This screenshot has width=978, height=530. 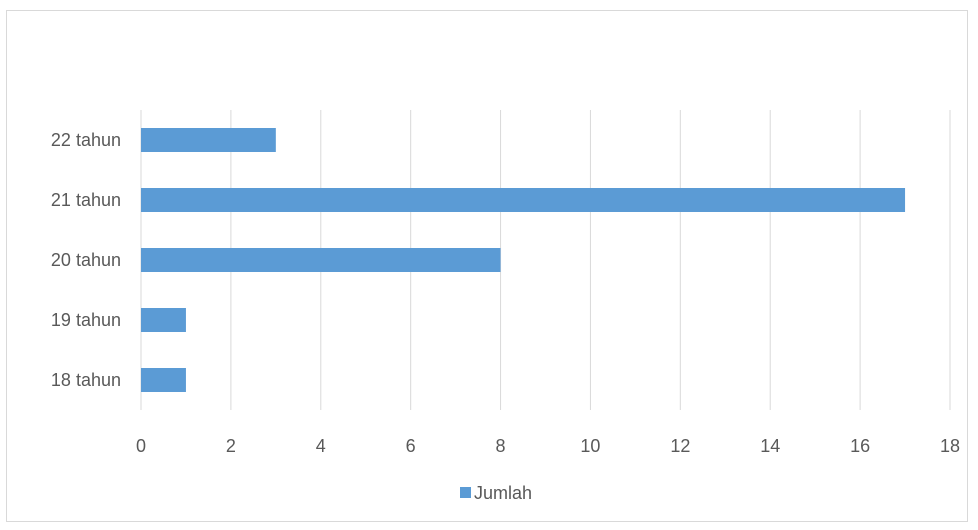 What do you see at coordinates (465, 492) in the screenshot?
I see `legend-swatch` at bounding box center [465, 492].